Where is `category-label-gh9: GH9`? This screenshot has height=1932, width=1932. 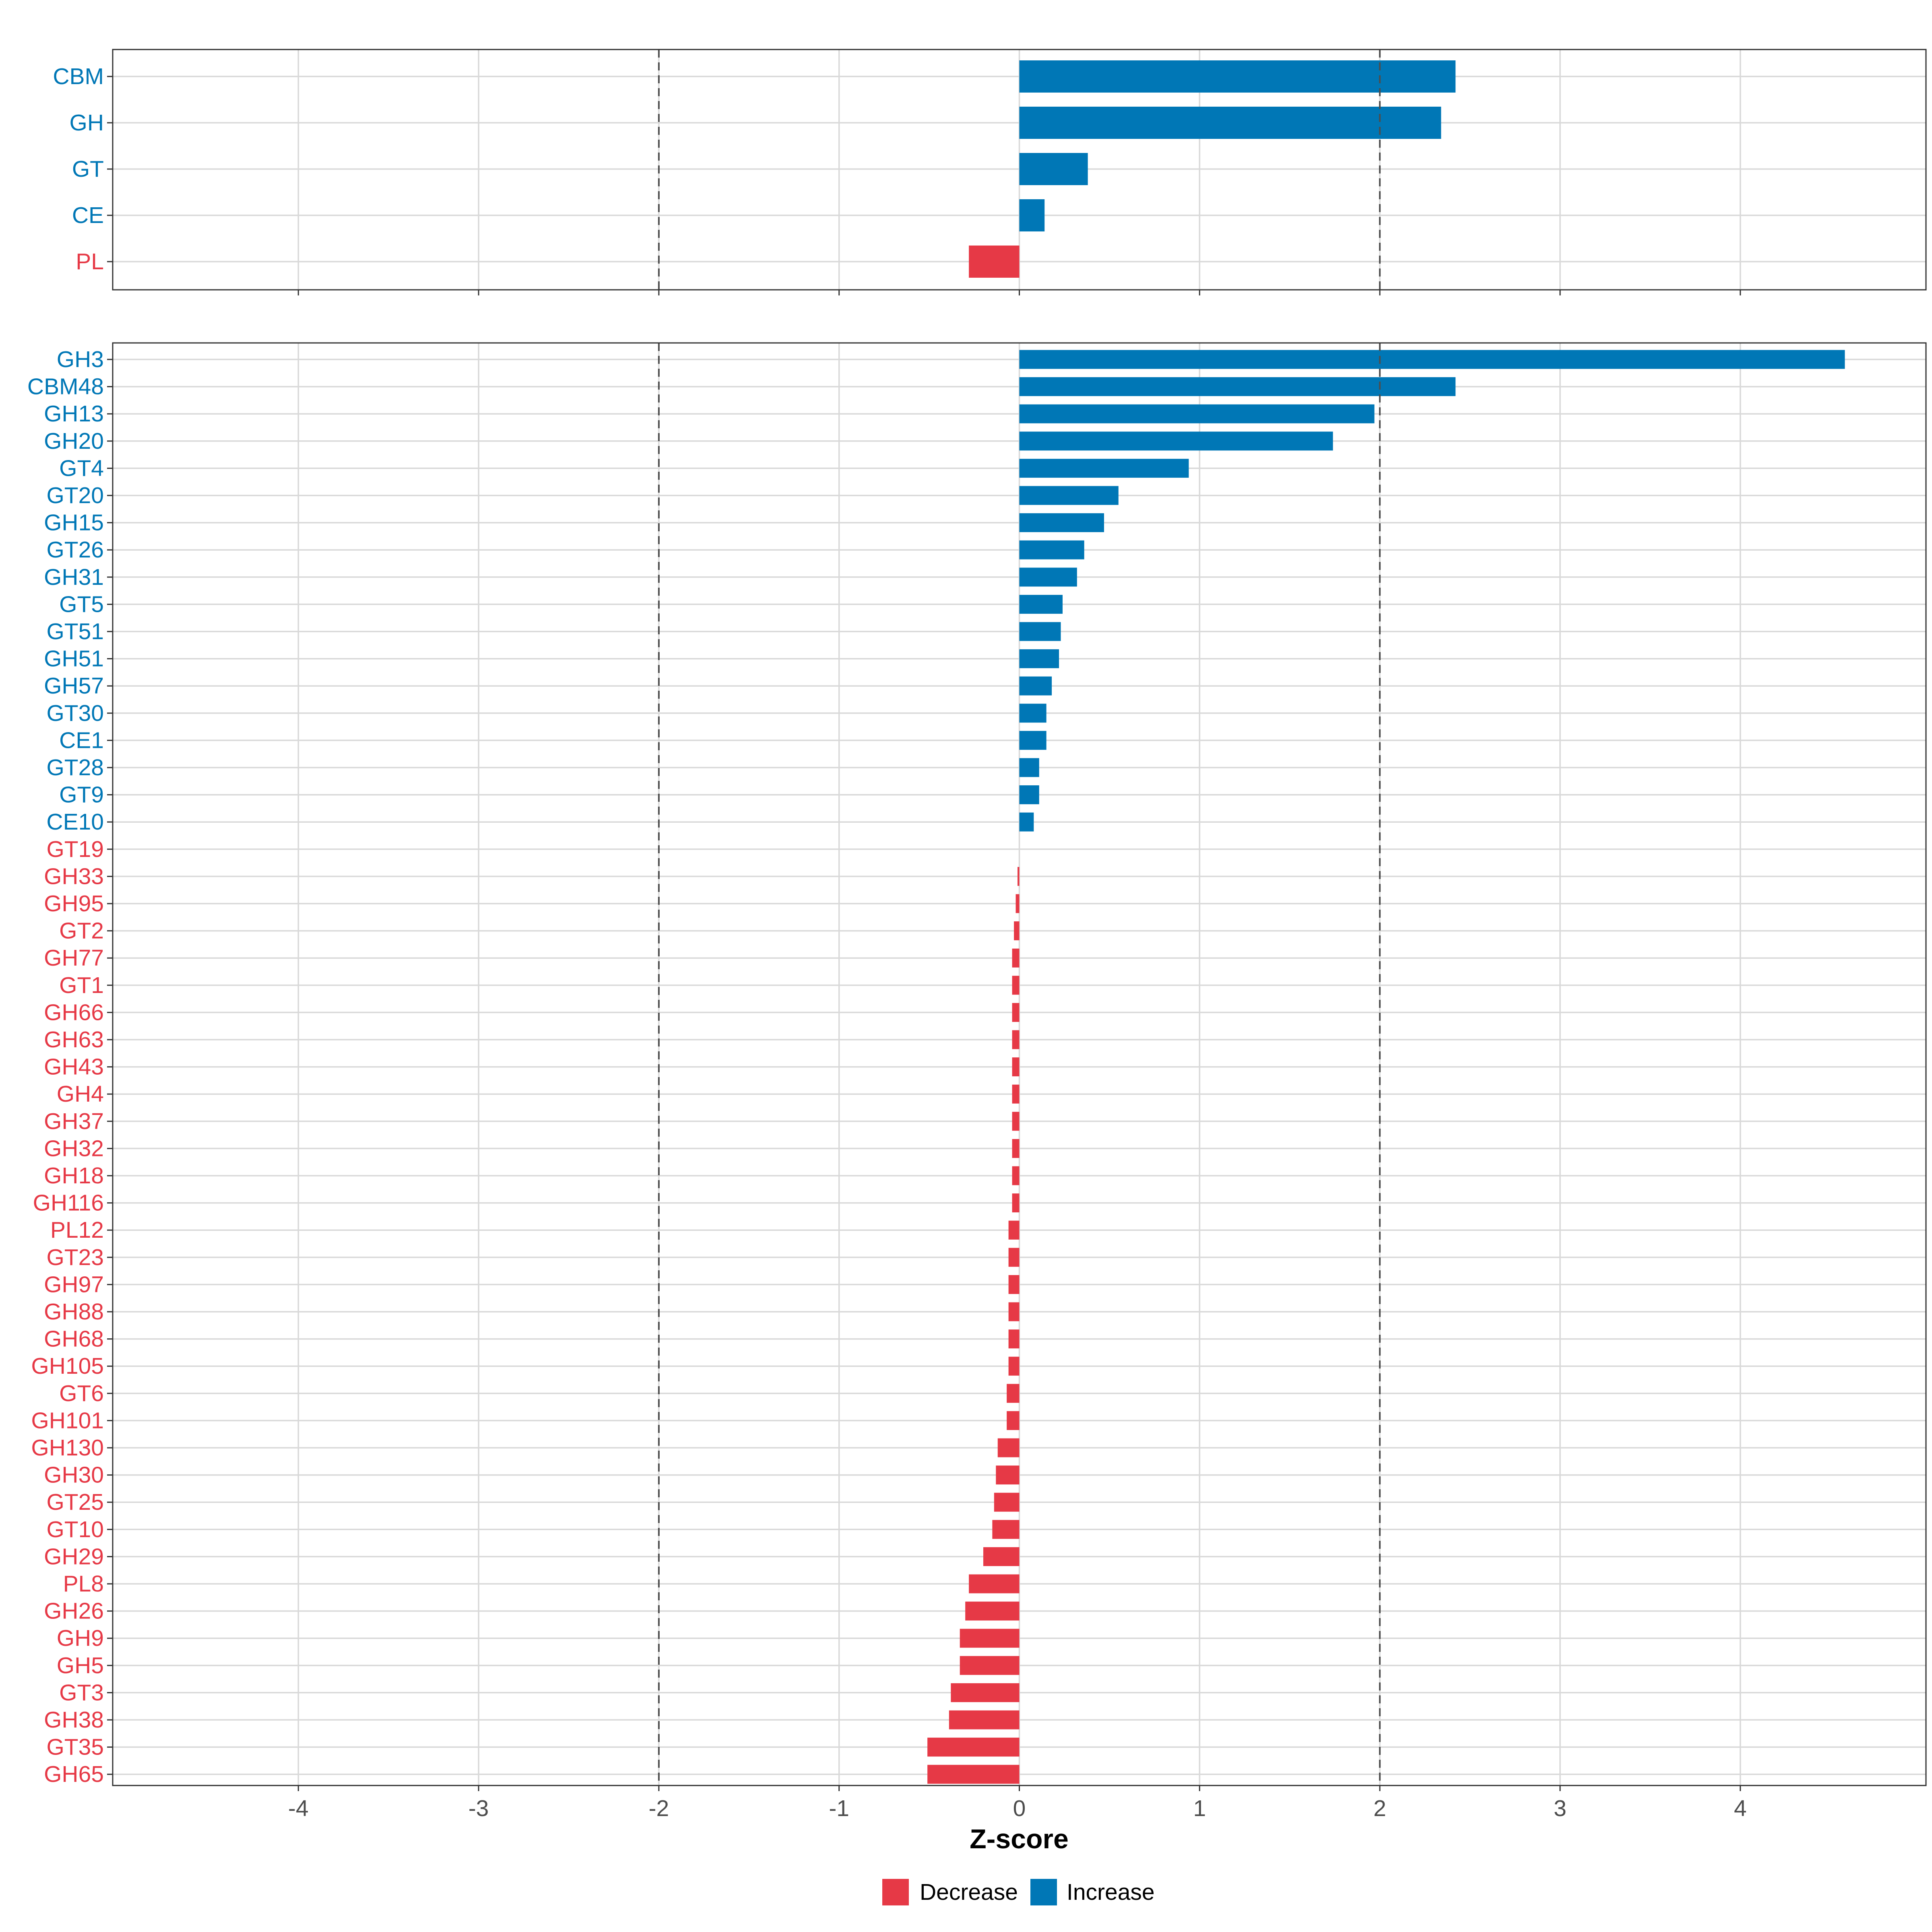 category-label-gh9: GH9 is located at coordinates (80, 1638).